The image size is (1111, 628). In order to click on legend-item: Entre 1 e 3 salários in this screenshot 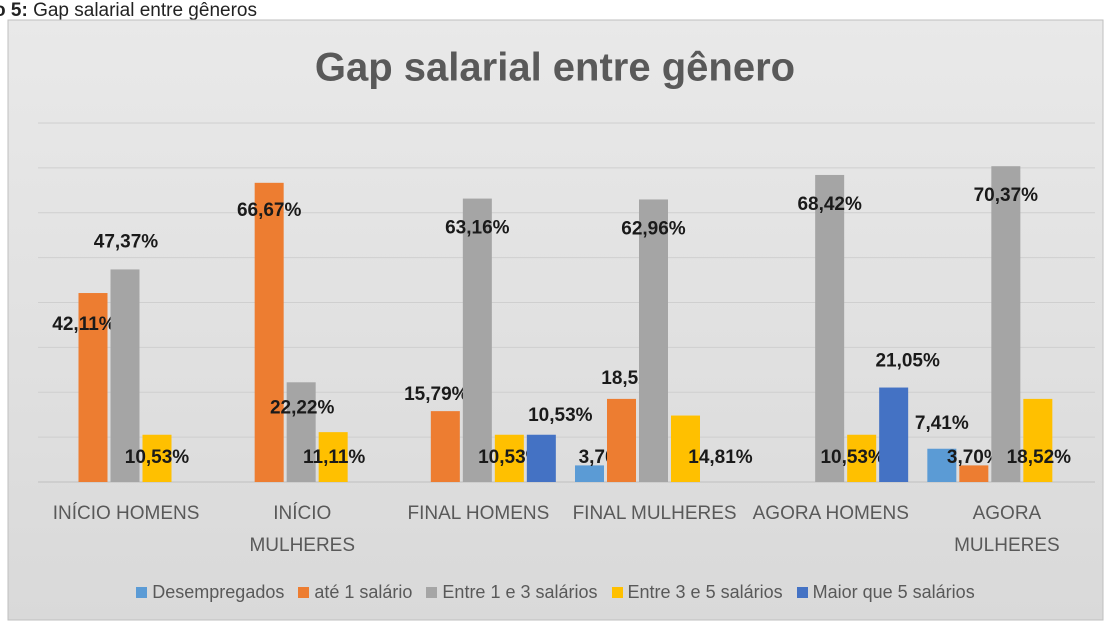, I will do `click(512, 592)`.